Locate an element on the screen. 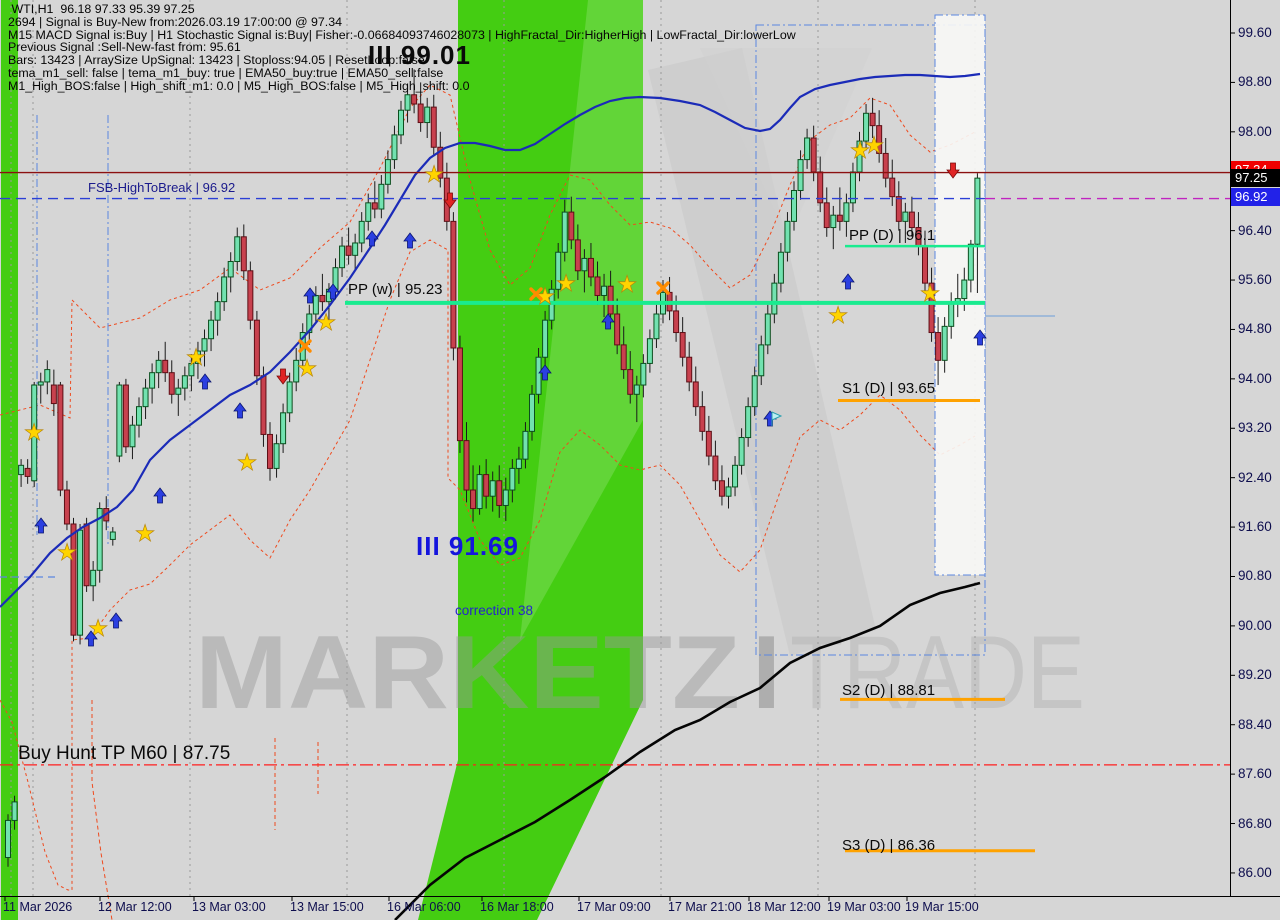 This screenshot has height=920, width=1280. price-tick-label: 96.40 is located at coordinates (1255, 230).